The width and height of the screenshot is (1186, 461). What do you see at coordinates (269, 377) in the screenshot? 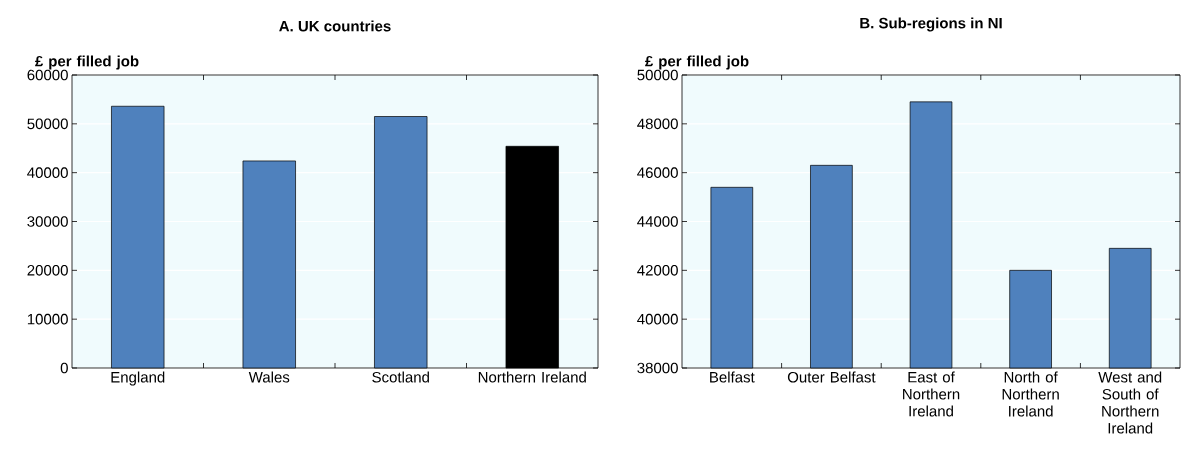
I see `x-tick-label: Wales` at bounding box center [269, 377].